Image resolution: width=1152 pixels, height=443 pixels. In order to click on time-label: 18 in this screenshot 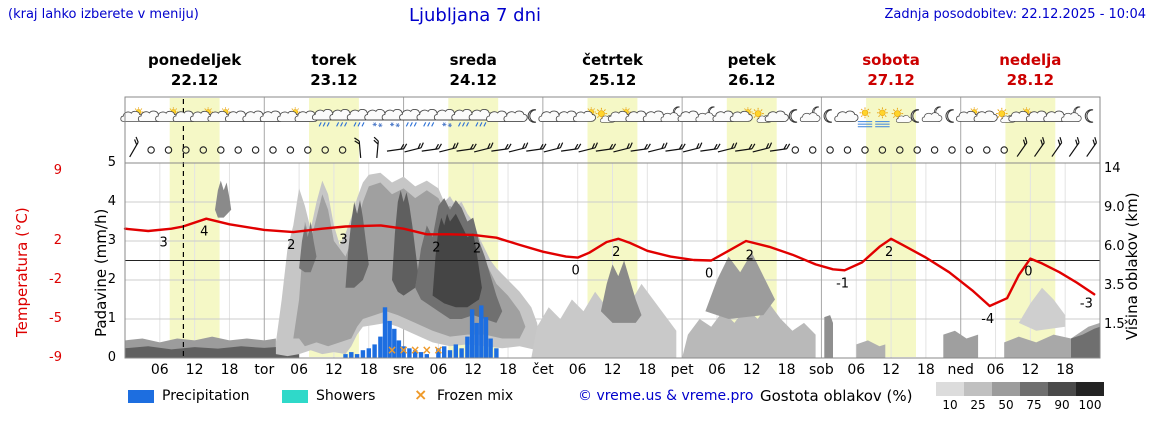, I will do `click(647, 370)`.